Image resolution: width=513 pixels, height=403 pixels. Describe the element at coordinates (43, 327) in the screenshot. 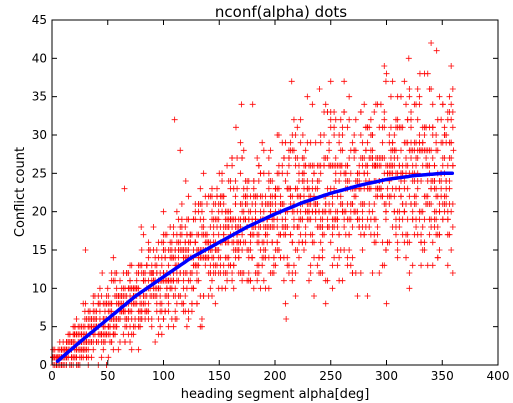

I see `y-tick-label: 5` at that location.